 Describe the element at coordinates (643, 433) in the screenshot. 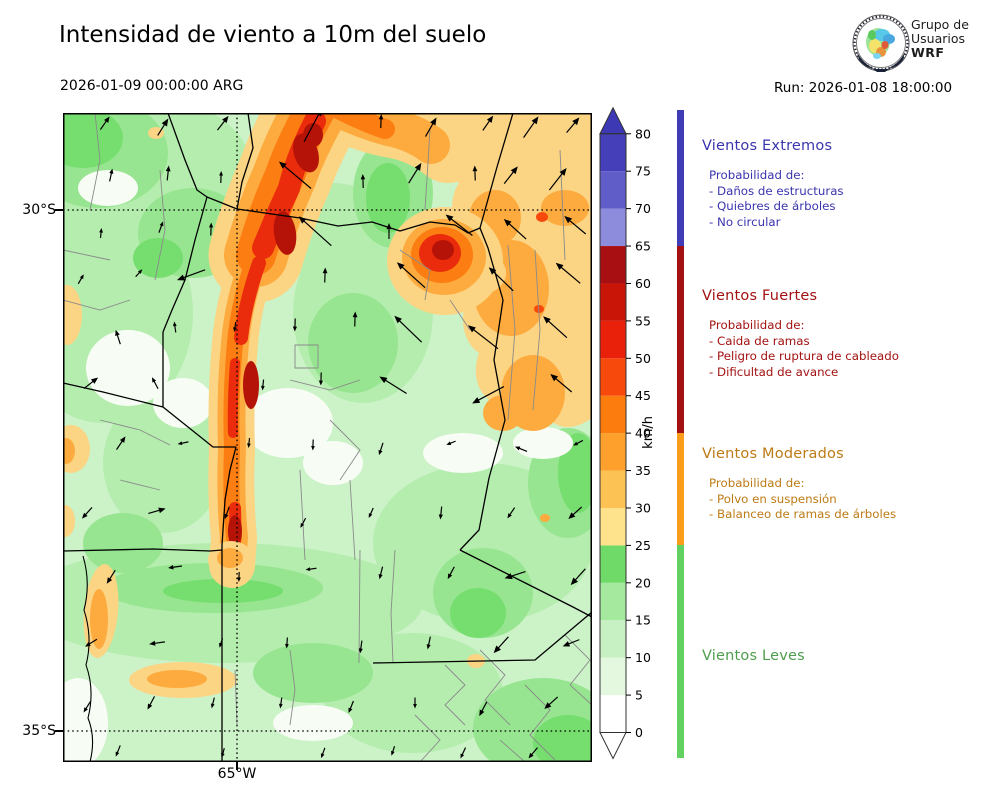

I see `svg-text: 40` at that location.